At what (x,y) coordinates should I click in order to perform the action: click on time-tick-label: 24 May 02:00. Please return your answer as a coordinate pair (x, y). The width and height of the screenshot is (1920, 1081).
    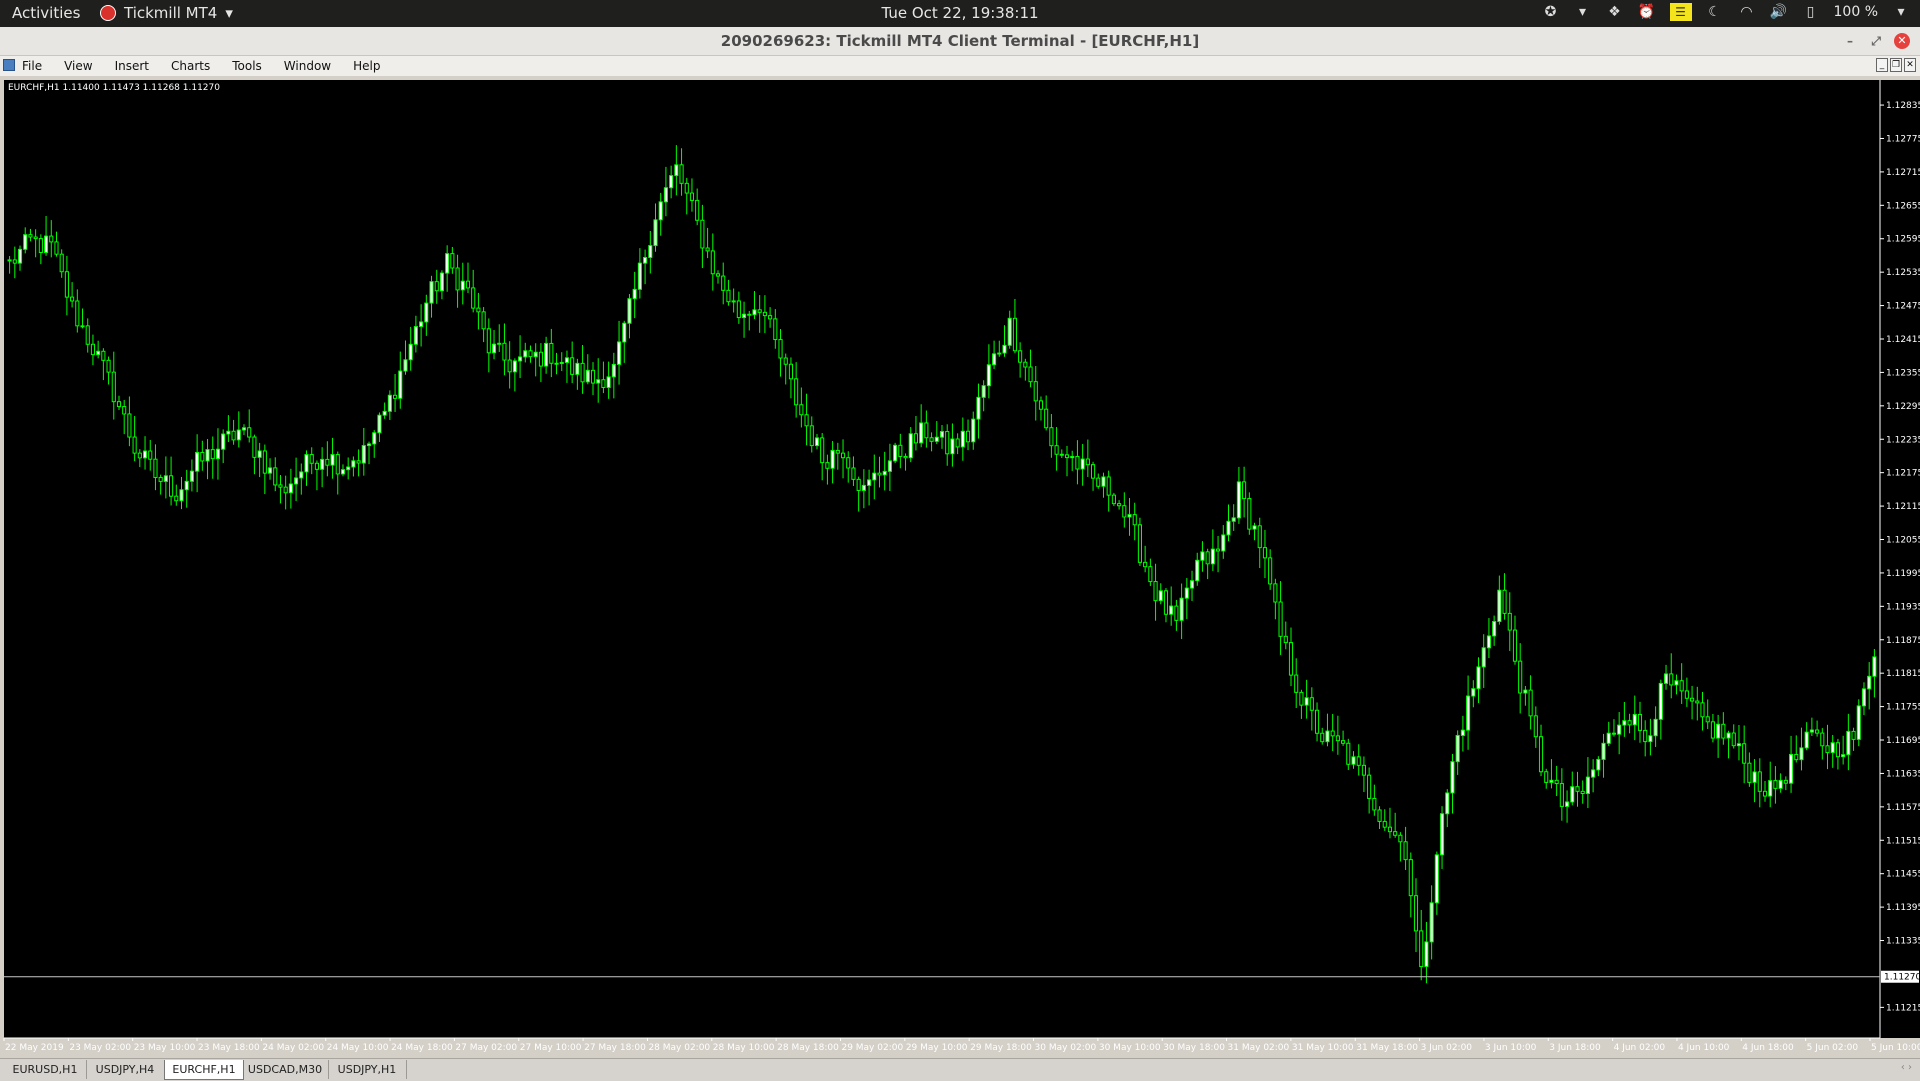
    Looking at the image, I should click on (293, 1048).